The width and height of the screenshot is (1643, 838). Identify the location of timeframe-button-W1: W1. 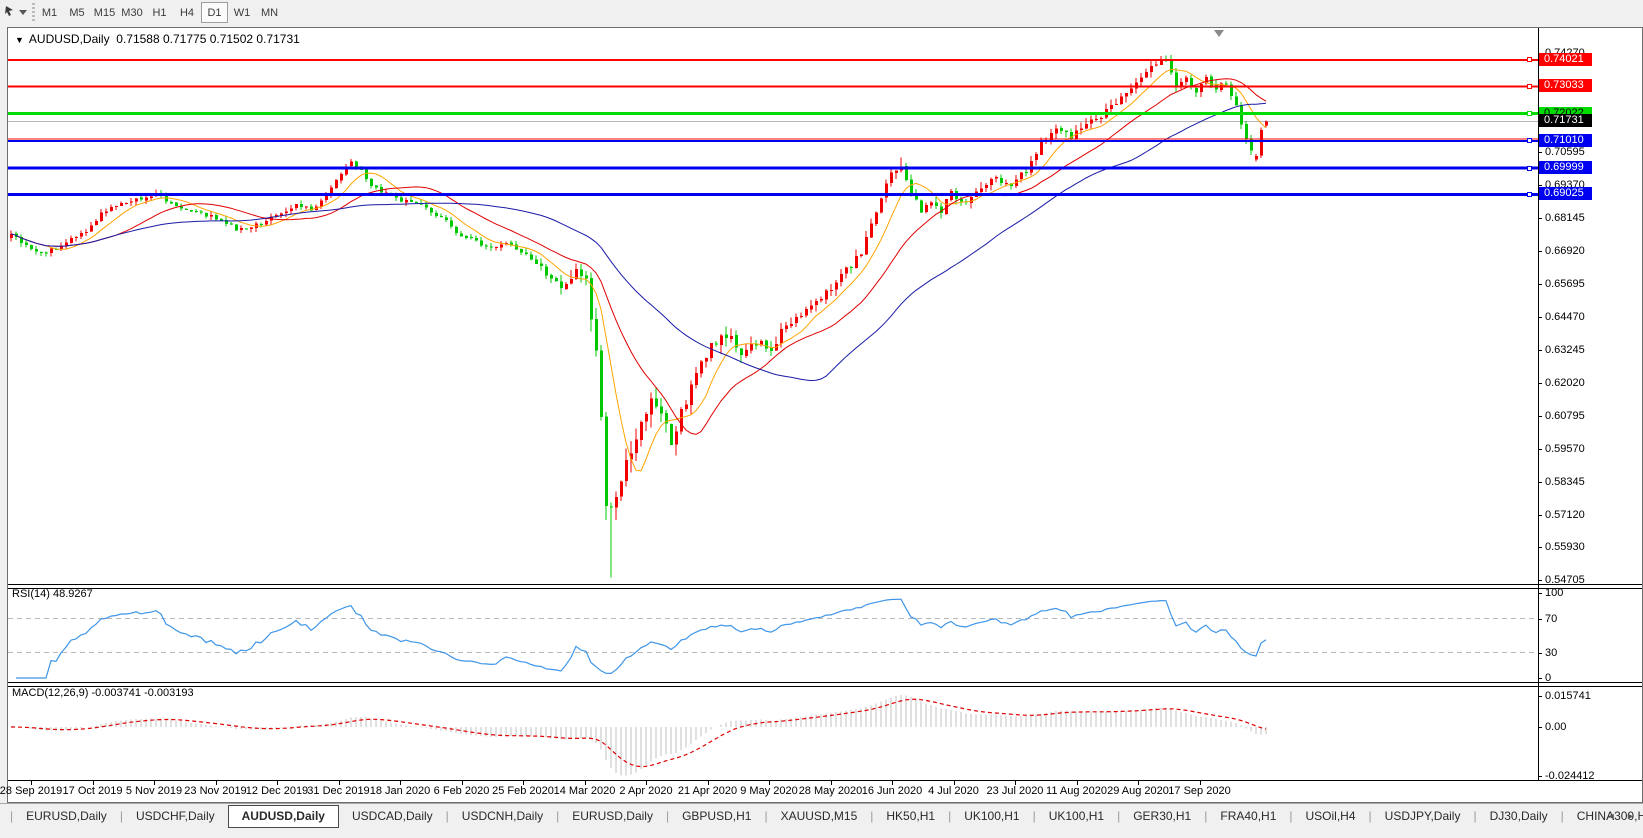
(242, 13).